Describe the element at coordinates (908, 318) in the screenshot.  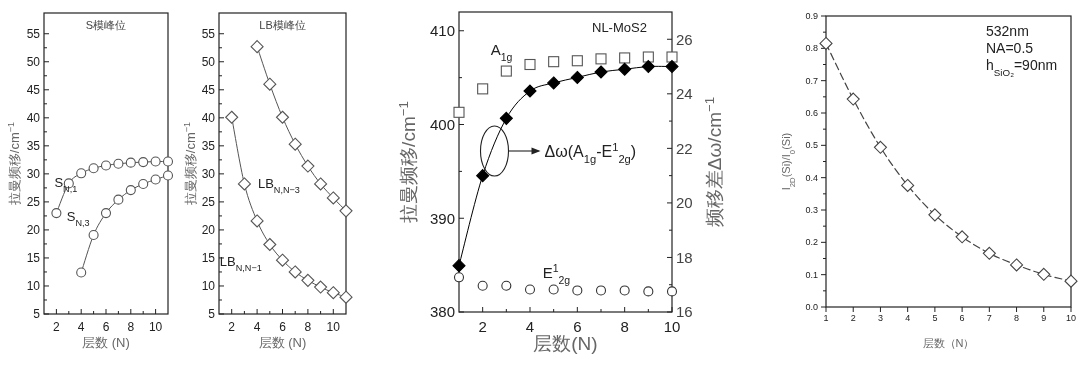
I see `x-tick-label: 4` at that location.